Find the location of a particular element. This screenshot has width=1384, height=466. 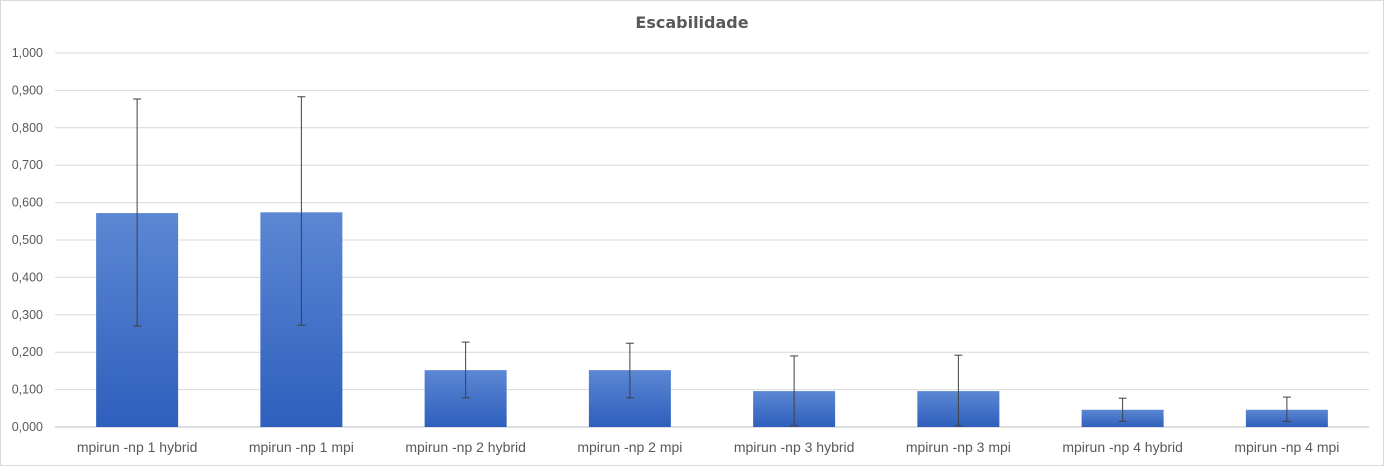

x-category-label: mpirun -np 1 hybrid is located at coordinates (137, 447).